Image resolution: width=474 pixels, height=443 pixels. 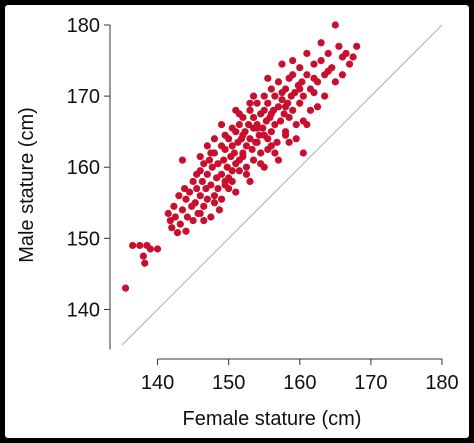 What do you see at coordinates (272, 419) in the screenshot?
I see `x-axis-label: Female stature (cm)` at bounding box center [272, 419].